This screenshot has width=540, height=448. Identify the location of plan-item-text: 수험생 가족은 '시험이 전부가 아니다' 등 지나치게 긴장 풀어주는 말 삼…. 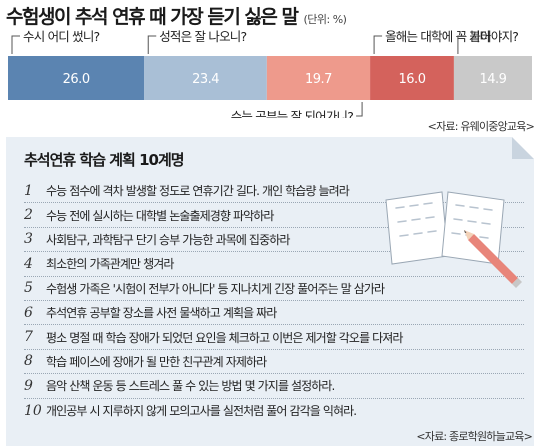
(215, 288).